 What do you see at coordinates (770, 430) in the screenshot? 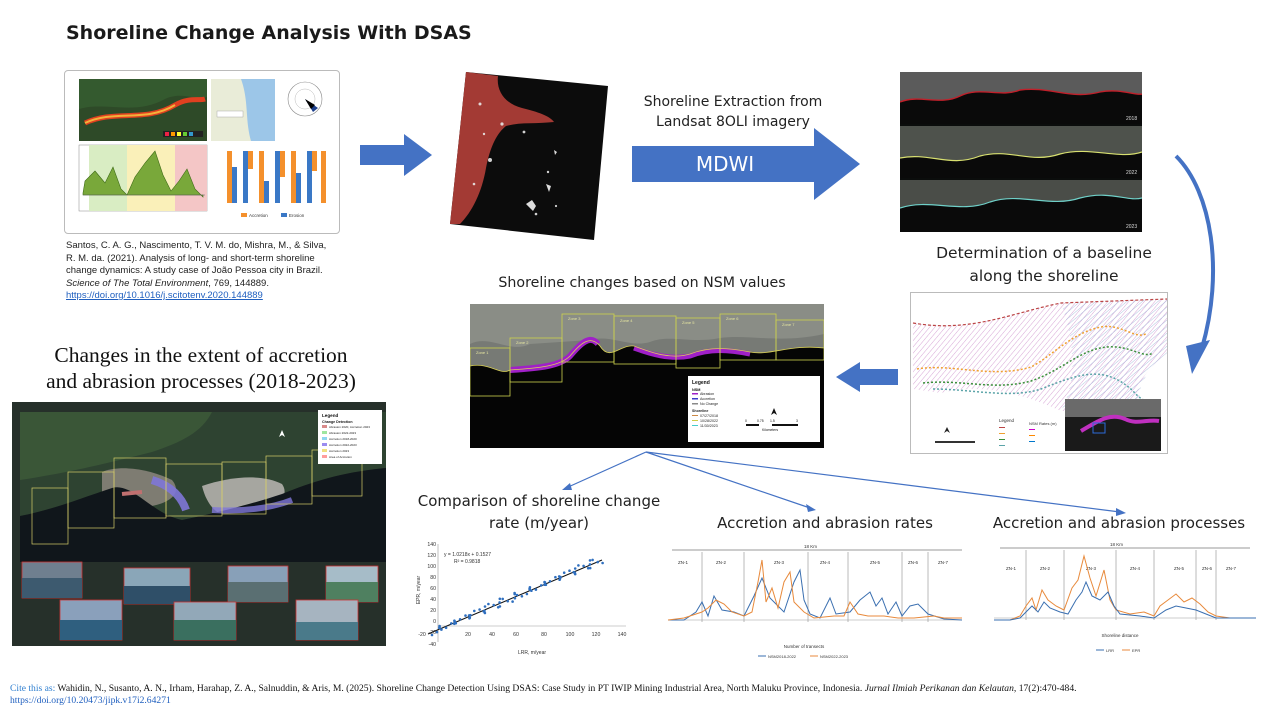
I see `nsm-scale-units: Kilometers` at bounding box center [770, 430].